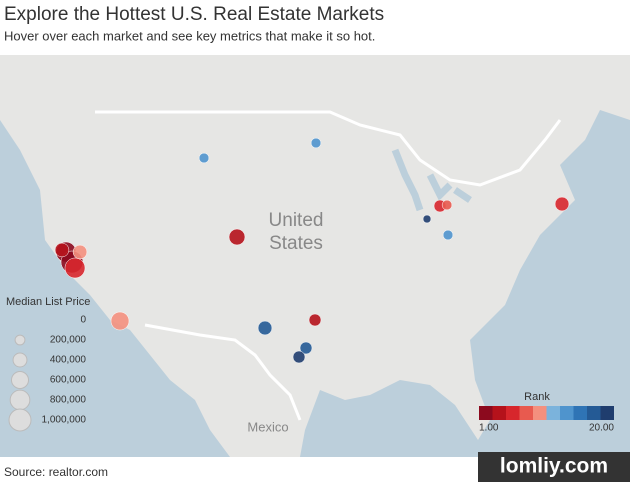 Image resolution: width=634 pixels, height=484 pixels. What do you see at coordinates (601, 428) in the screenshot?
I see `rank-legend-label: 20.00` at bounding box center [601, 428].